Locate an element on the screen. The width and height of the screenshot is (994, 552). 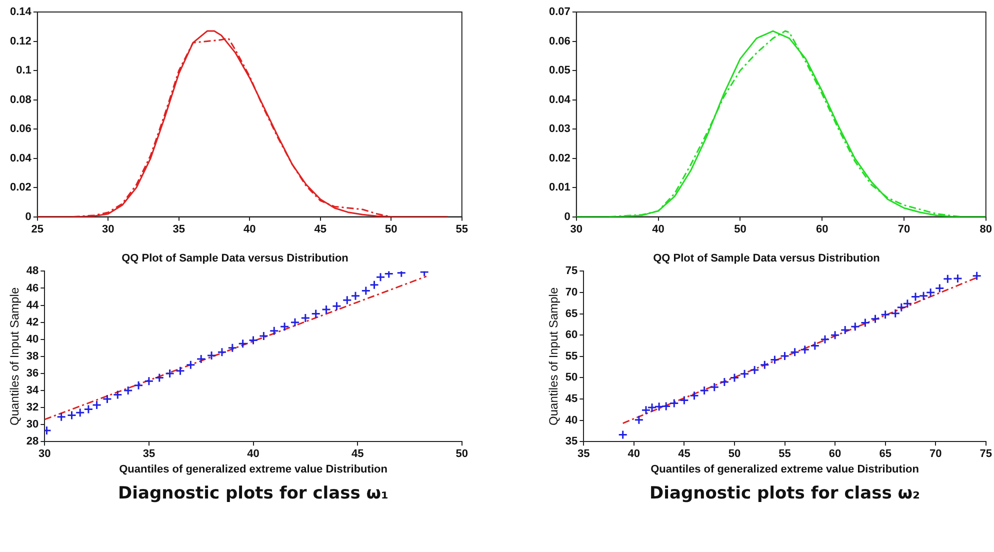
y-tick-label: 46 is located at coordinates (32, 288).